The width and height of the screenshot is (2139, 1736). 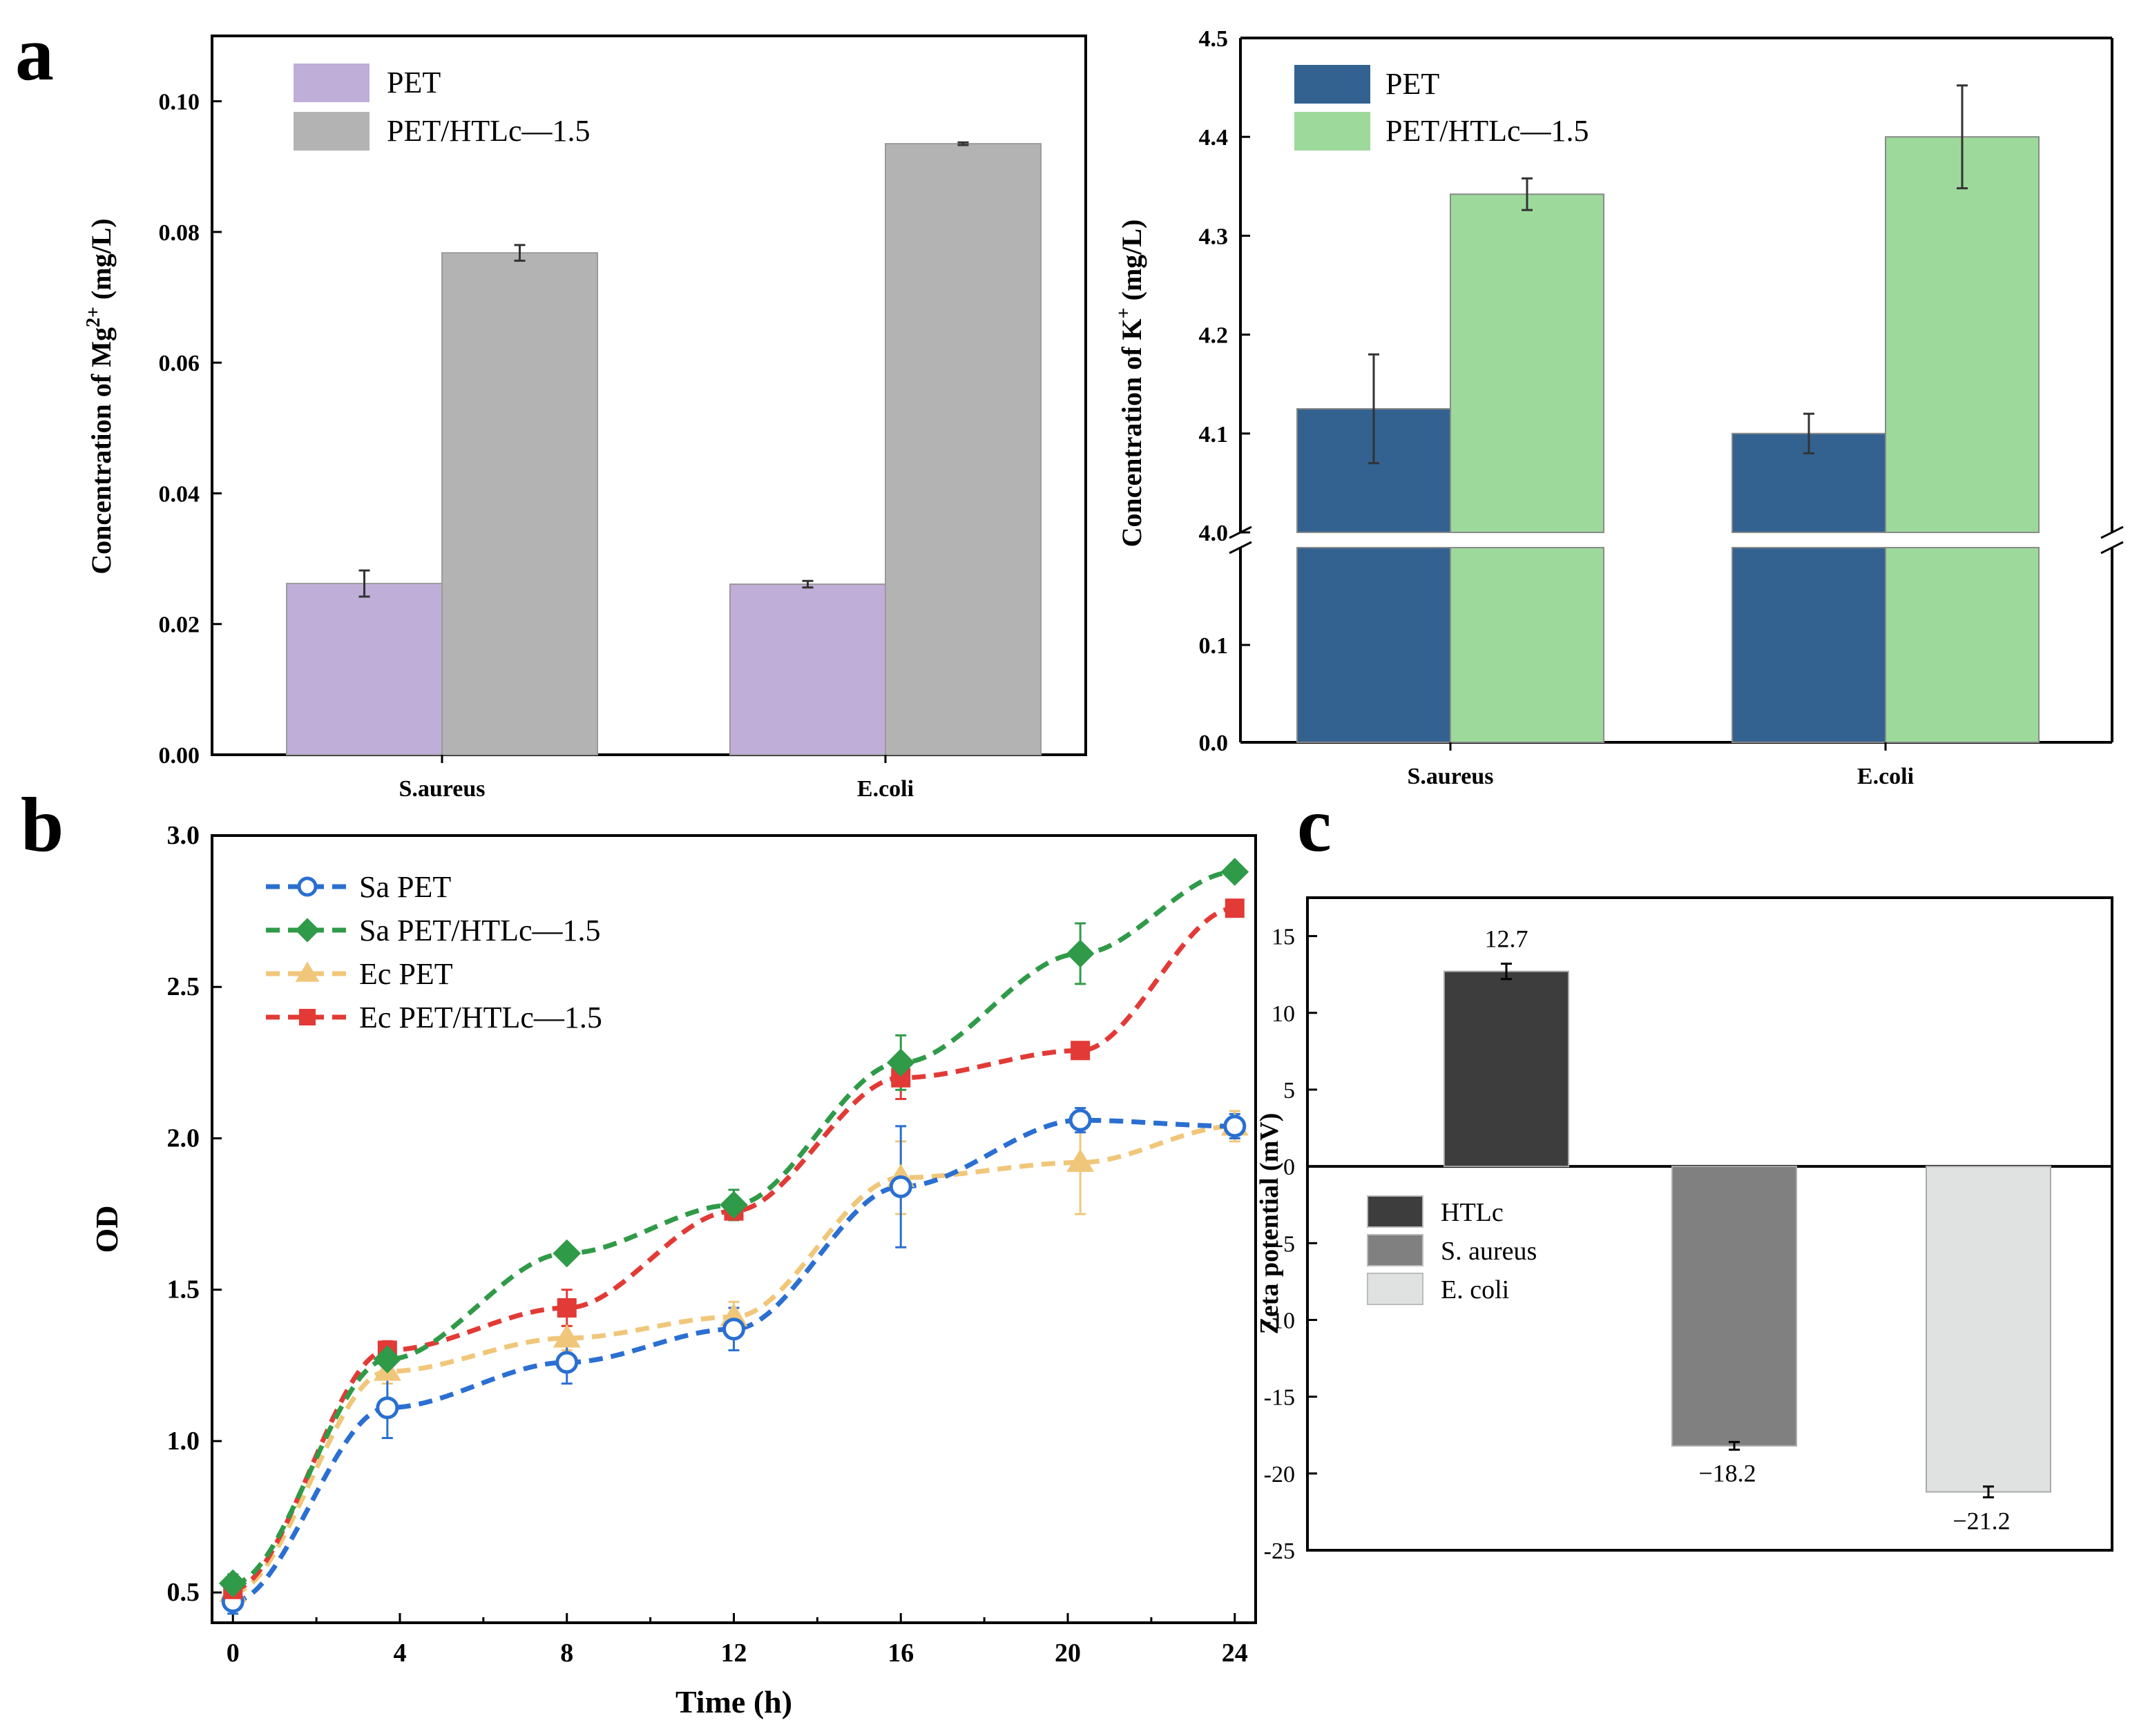 What do you see at coordinates (1283, 1014) in the screenshot?
I see `c-ytick-label: 10` at bounding box center [1283, 1014].